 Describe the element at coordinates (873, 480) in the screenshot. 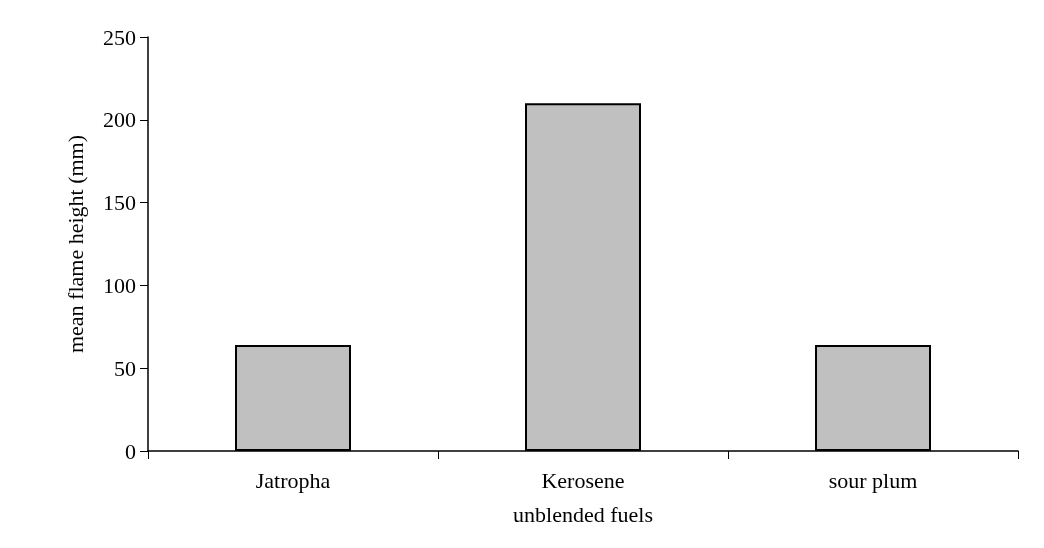

I see `x-tick-label: sour plum` at that location.